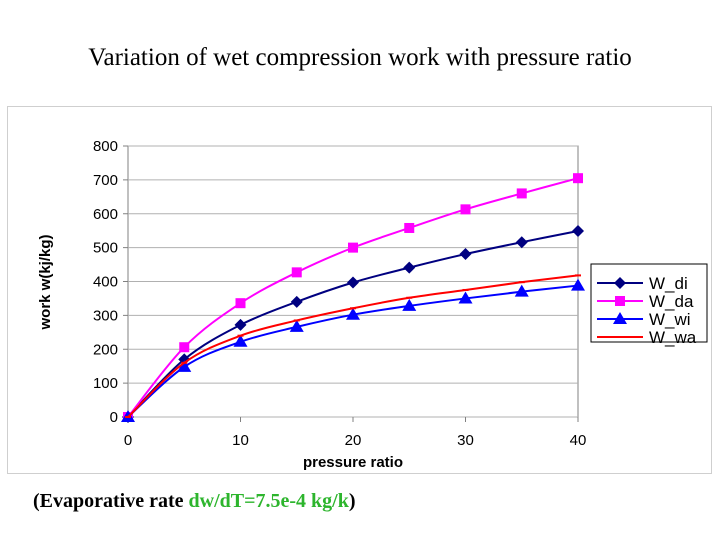 This screenshot has height=540, width=720. What do you see at coordinates (111, 501) in the screenshot?
I see `caption-open: (Evaporative rate` at bounding box center [111, 501].